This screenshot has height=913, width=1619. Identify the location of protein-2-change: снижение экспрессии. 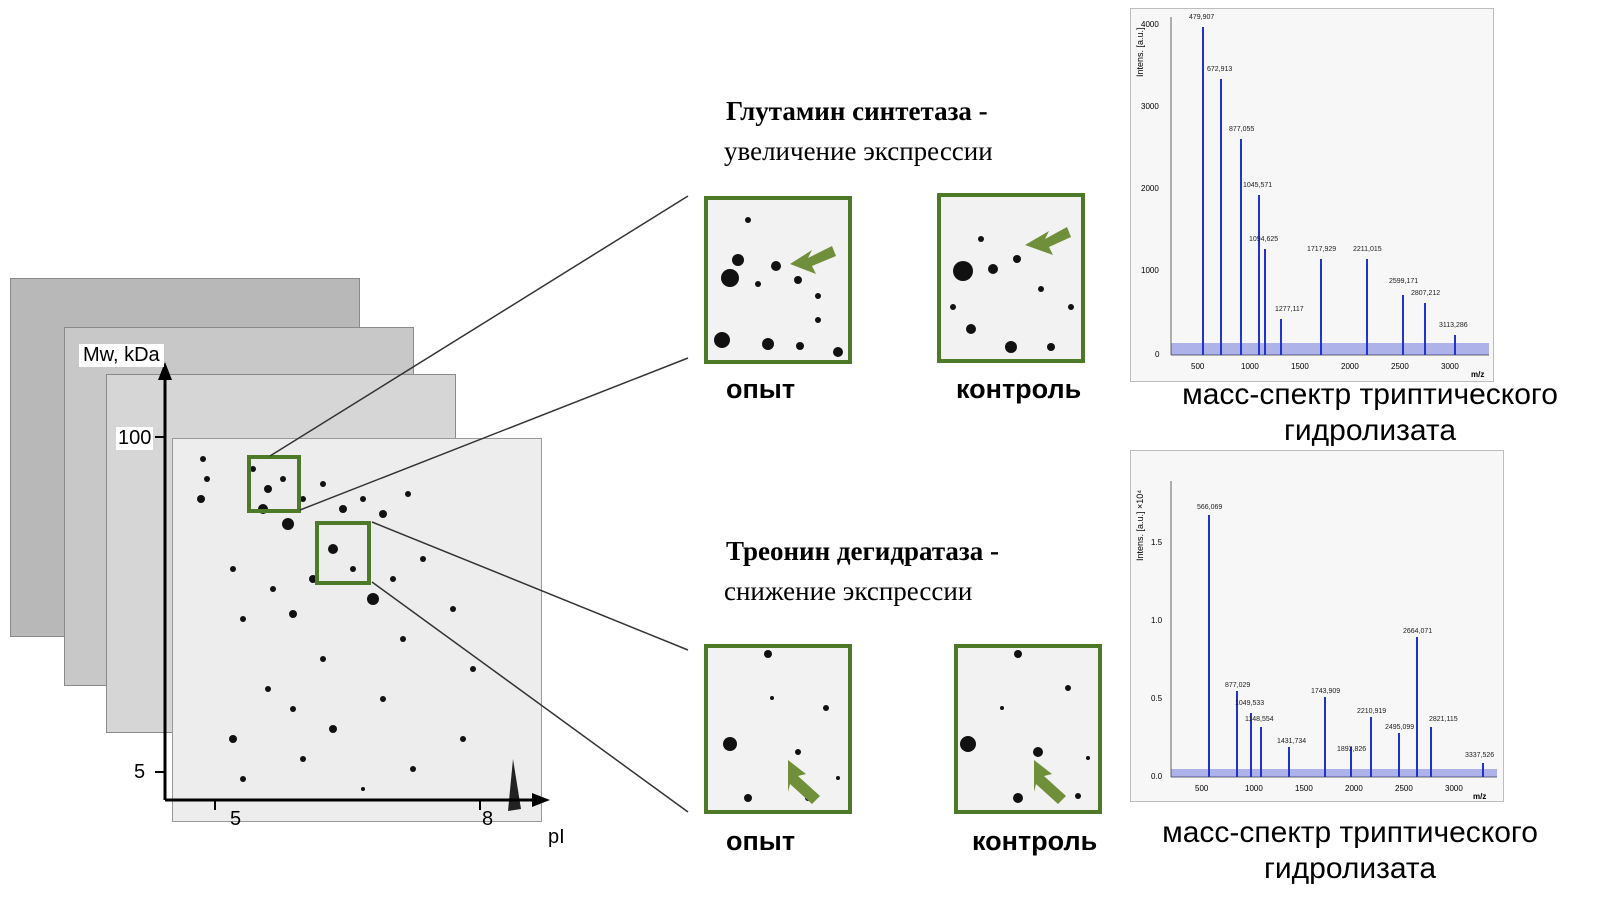
(848, 591).